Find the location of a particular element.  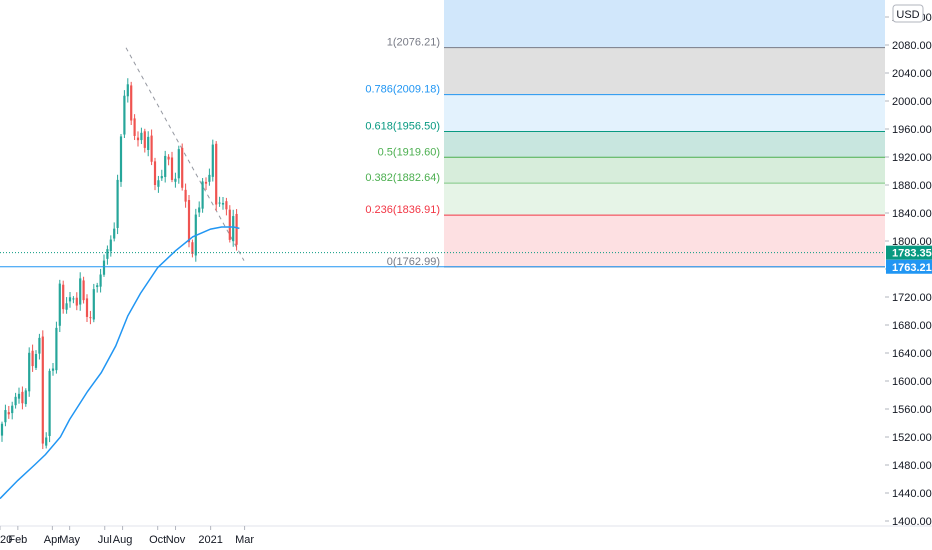

price-tick-label: 2000.00 is located at coordinates (912, 102).